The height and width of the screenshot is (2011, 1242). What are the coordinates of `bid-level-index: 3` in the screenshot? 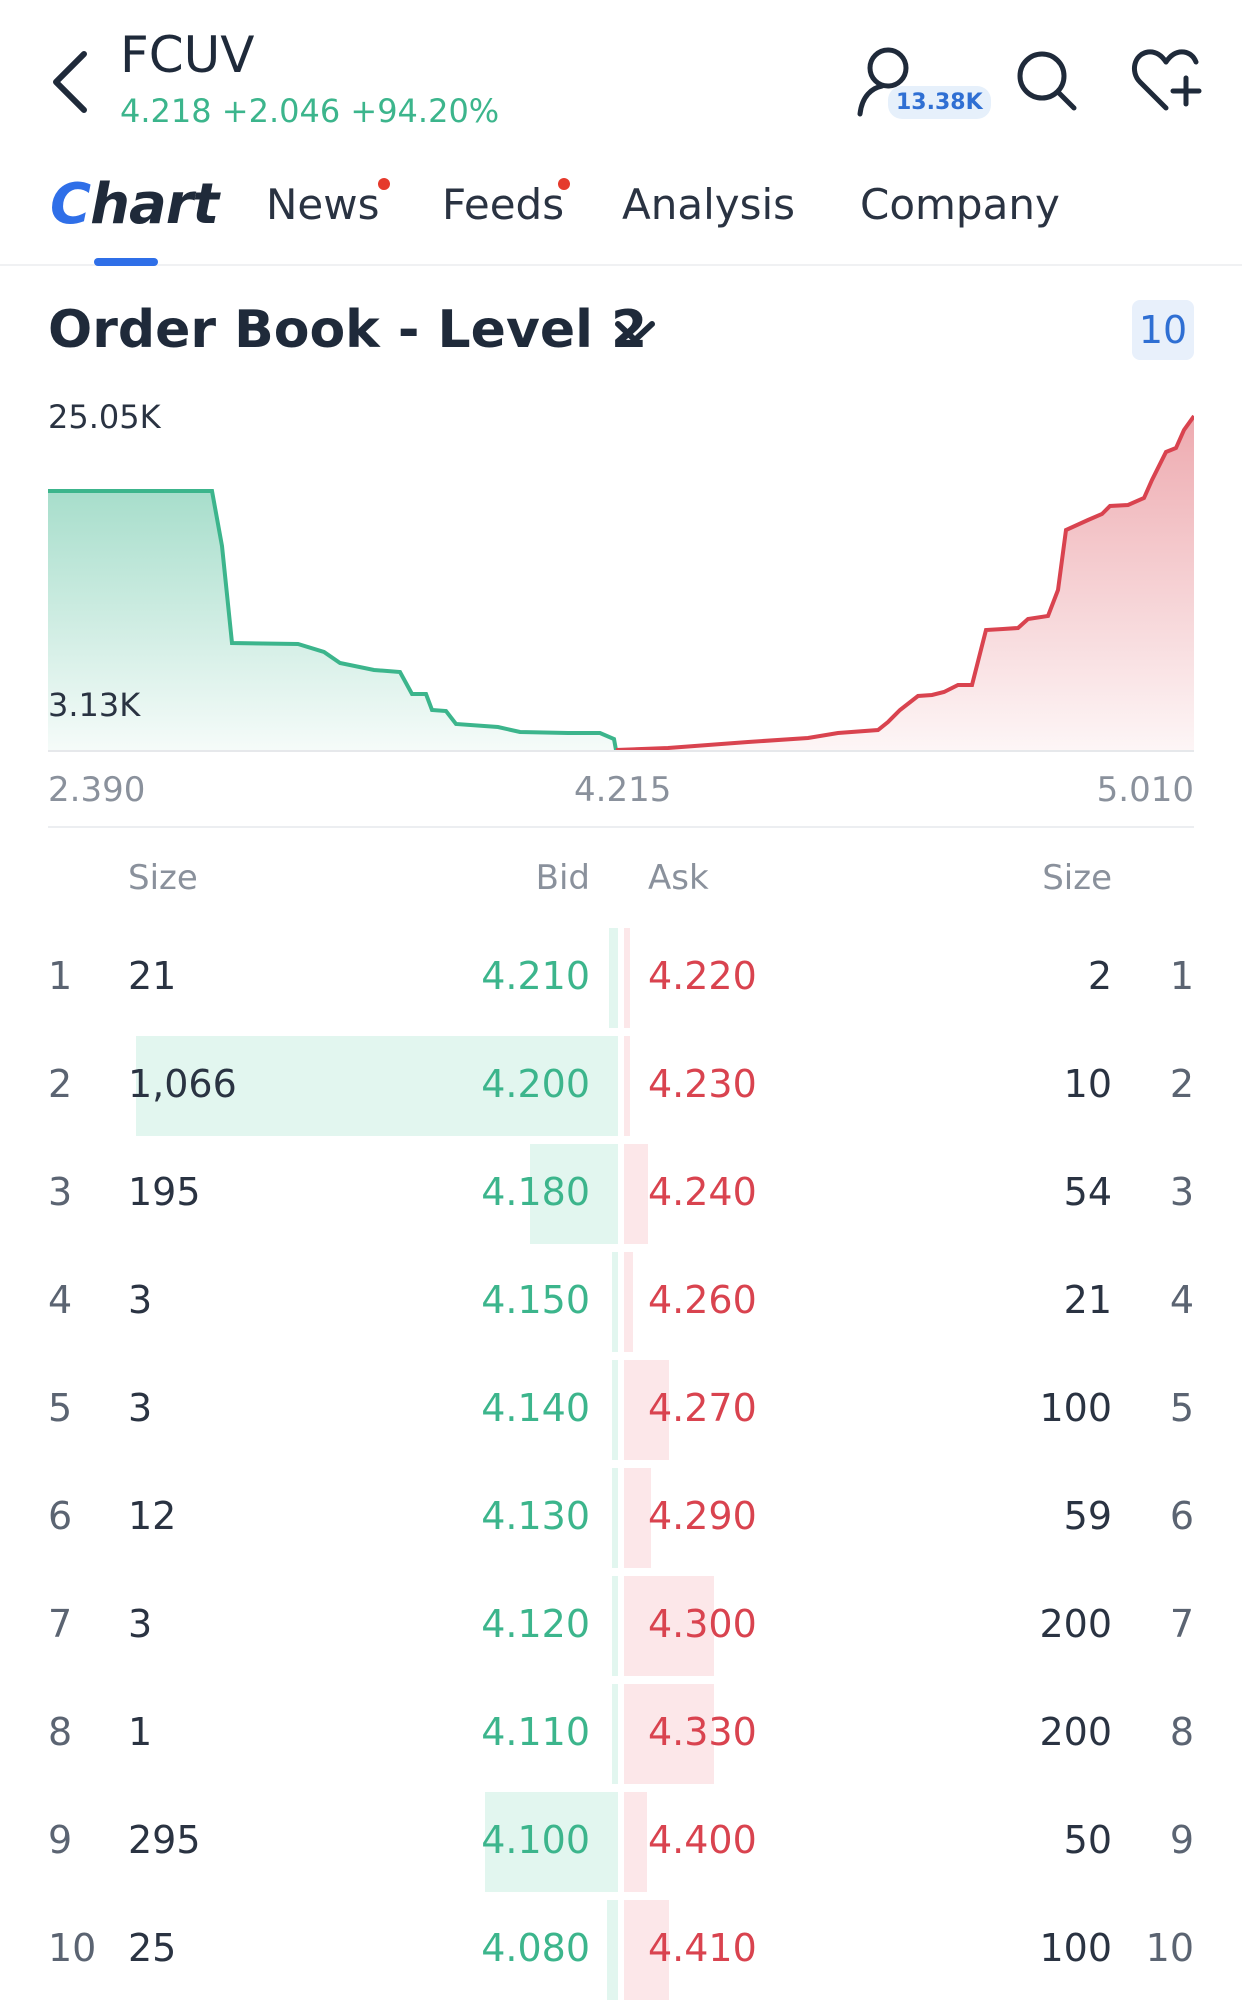 It's located at (60, 1192).